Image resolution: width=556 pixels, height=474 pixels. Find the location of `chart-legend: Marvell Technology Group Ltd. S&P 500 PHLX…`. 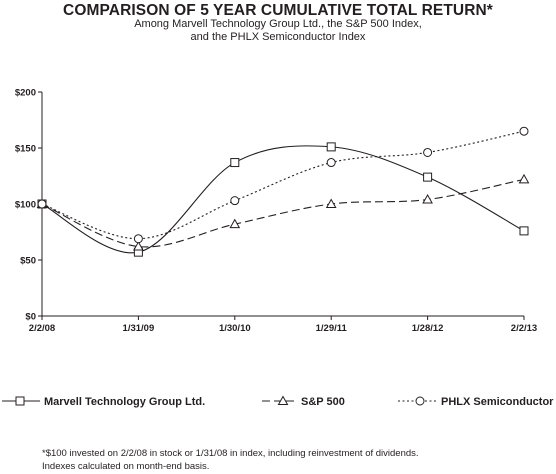

chart-legend: Marvell Technology Group Ltd. S&P 500 PHLX… is located at coordinates (278, 401).